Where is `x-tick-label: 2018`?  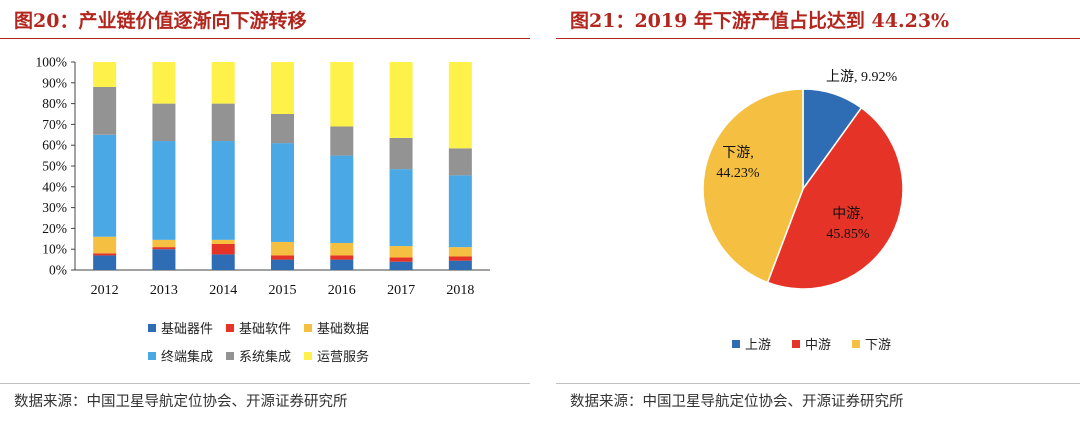
x-tick-label: 2018 is located at coordinates (460, 290).